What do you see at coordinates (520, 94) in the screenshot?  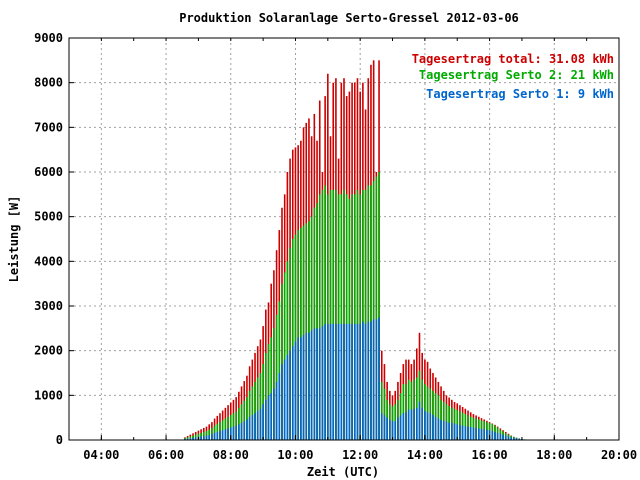 I see `legend-serto-1: Tagesertrag Serto 1: 9 kWh` at bounding box center [520, 94].